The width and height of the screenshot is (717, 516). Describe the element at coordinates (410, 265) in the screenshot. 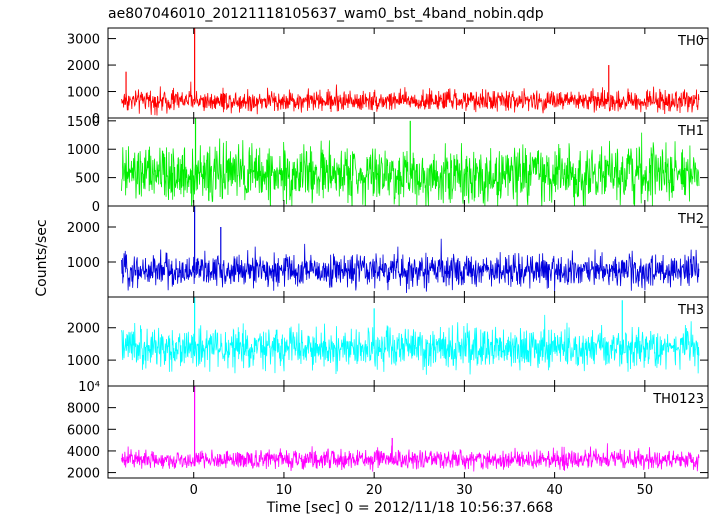

I see `series-line-th2` at that location.